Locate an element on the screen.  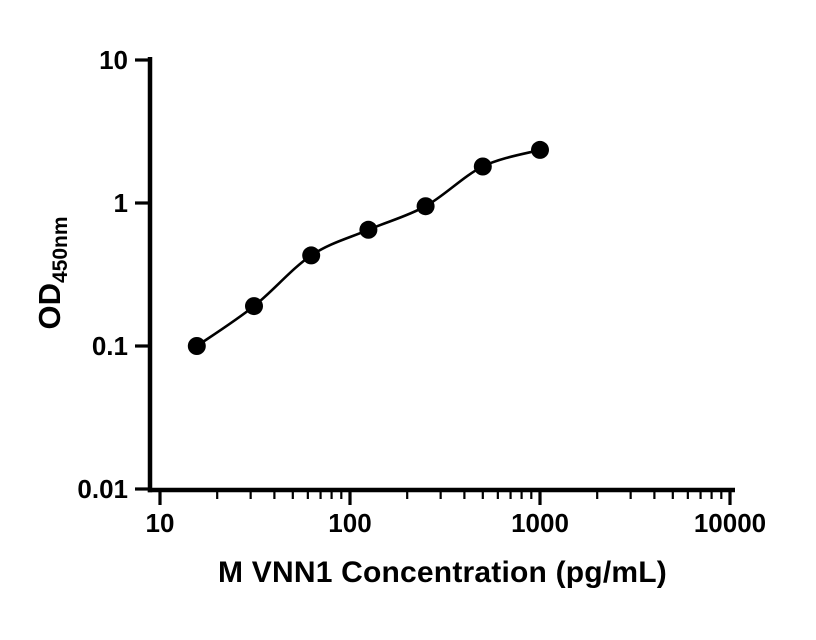
y-tick-label: 0.1 is located at coordinates (110, 346).